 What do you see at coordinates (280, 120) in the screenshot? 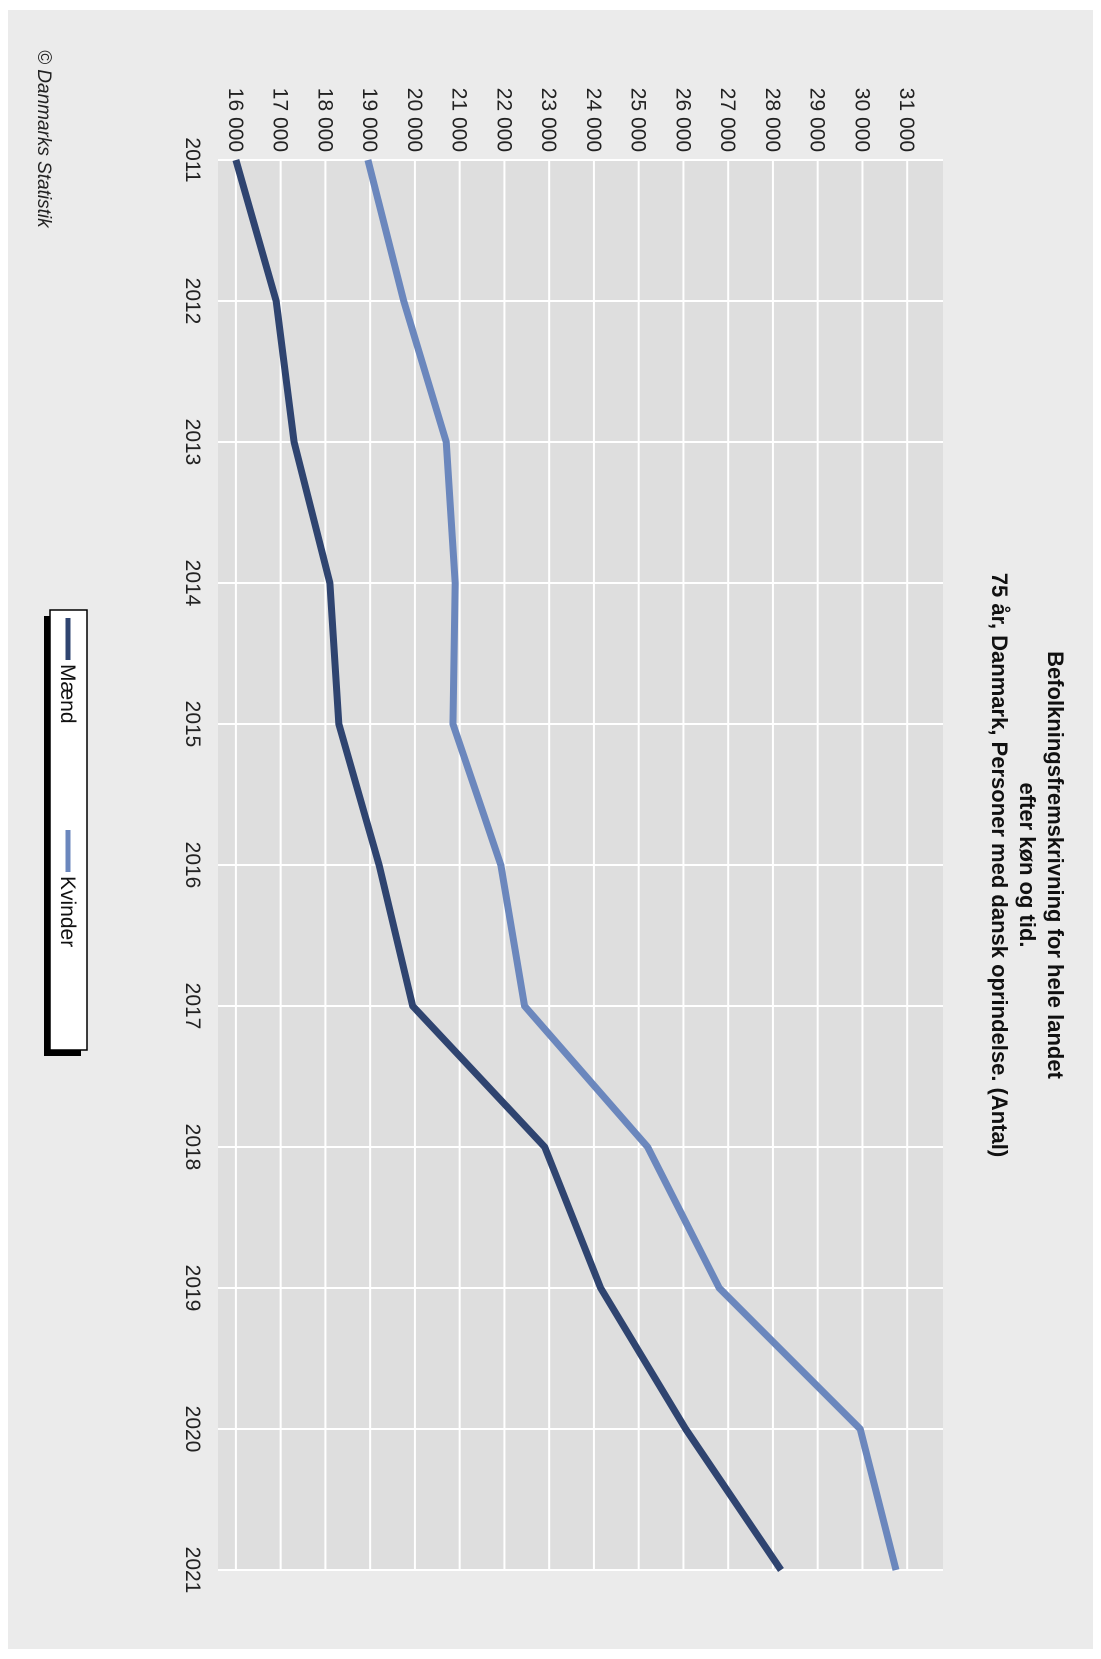
I see `y-tick-label: 17 000` at bounding box center [280, 120].